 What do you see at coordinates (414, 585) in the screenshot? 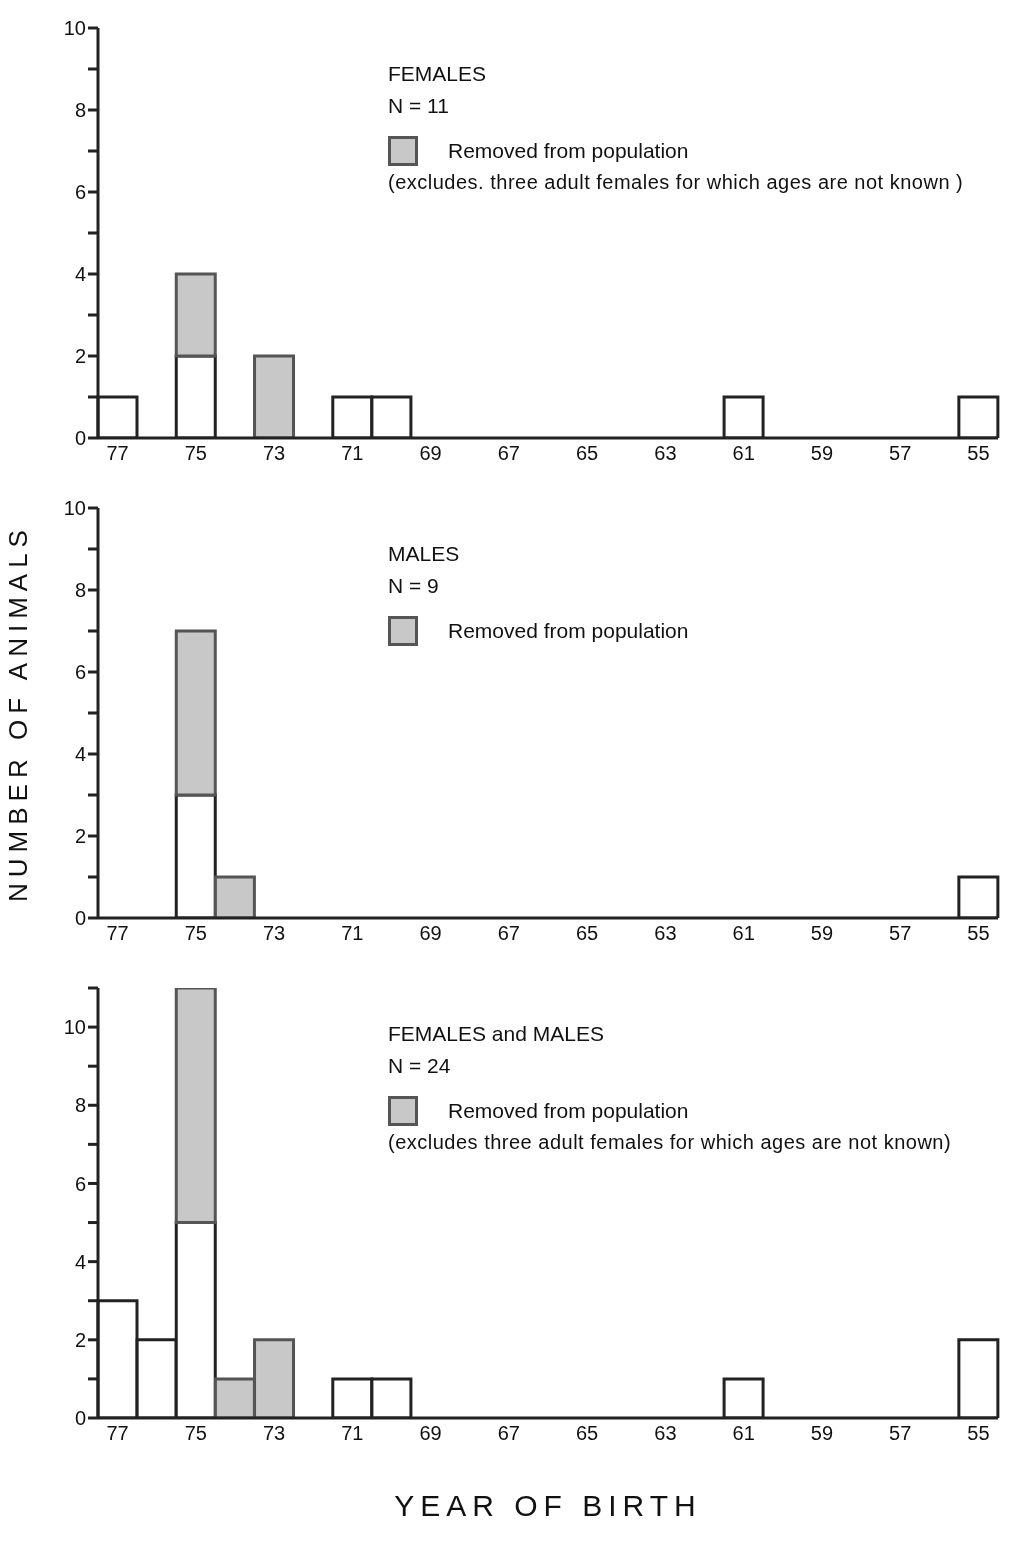
I see `text: N = 9` at bounding box center [414, 585].